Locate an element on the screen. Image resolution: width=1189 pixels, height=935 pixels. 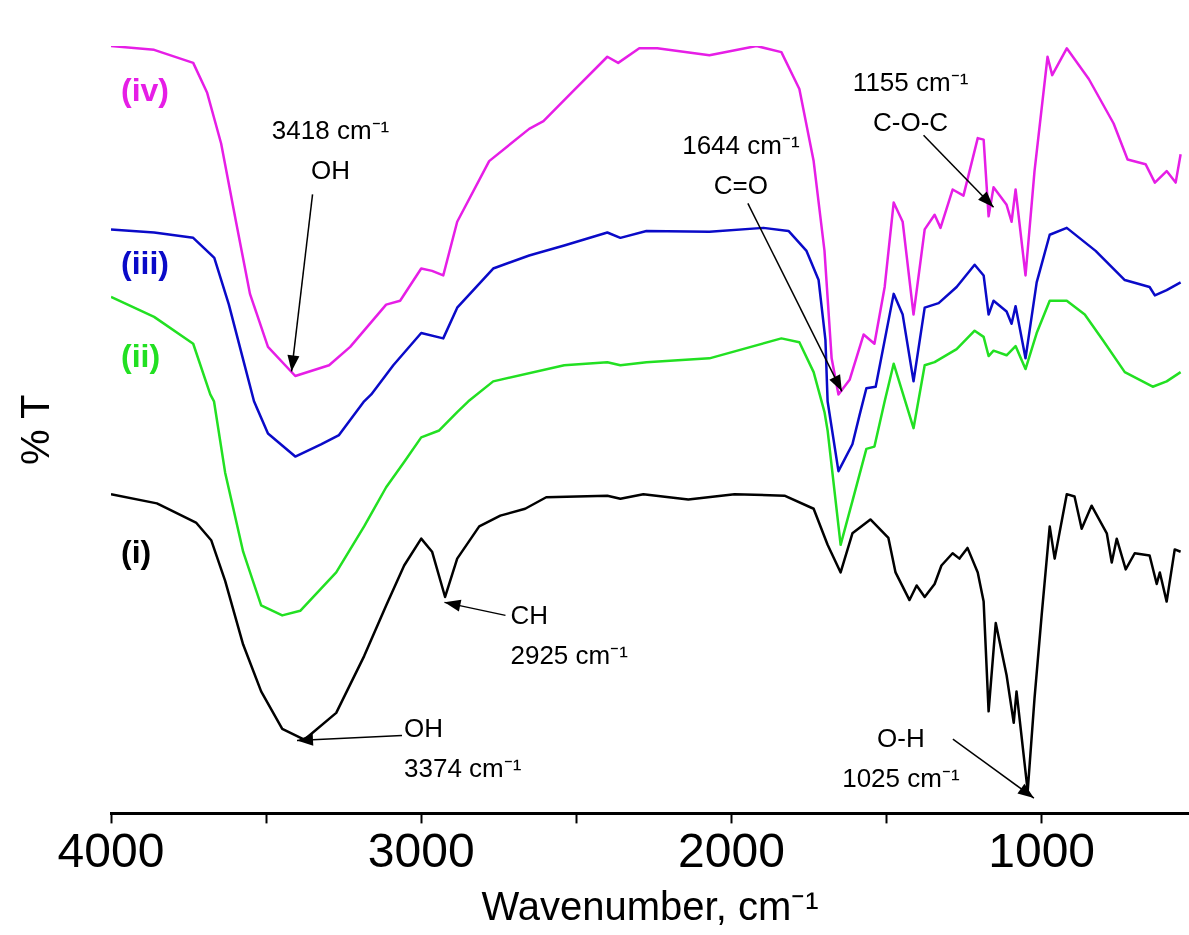
x-tick-label: 1000 is located at coordinates (1042, 851).